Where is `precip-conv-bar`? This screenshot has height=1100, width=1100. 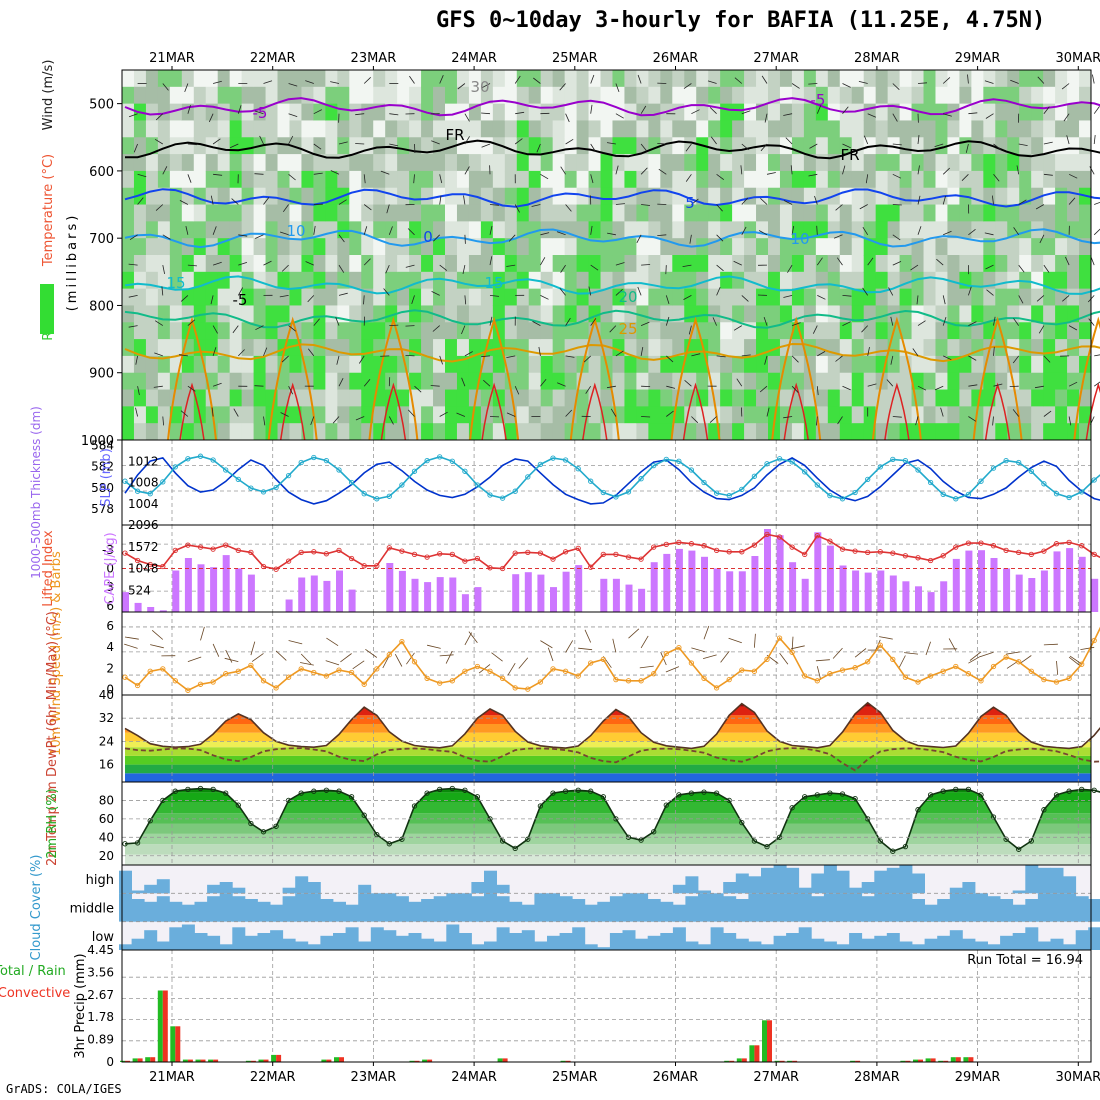 precip-conv-bar is located at coordinates (153, 1059).